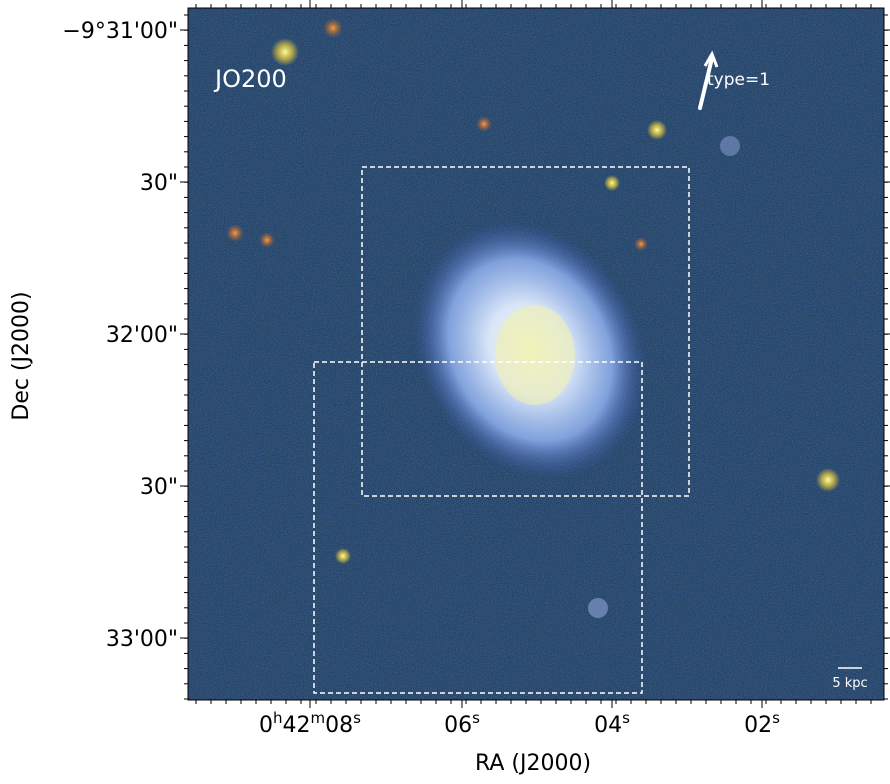  Describe the element at coordinates (266, 725) in the screenshot. I see `x-tick-label-part: 0` at that location.